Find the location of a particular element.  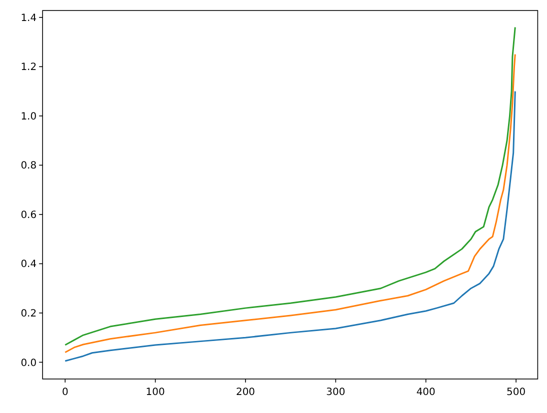

y-tick-label: 0.4 is located at coordinates (28, 264).